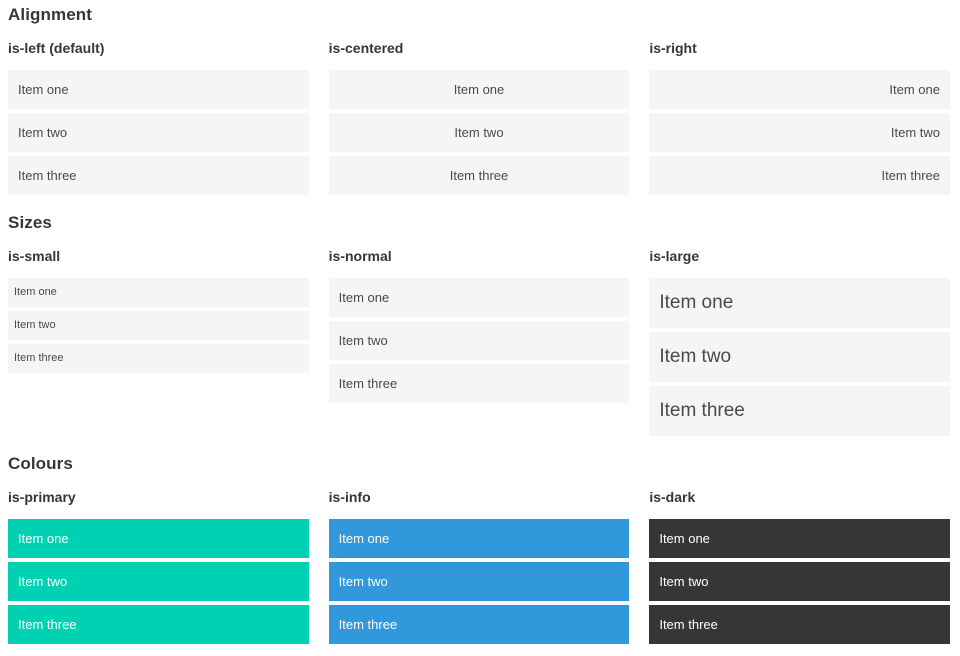  I want to click on column-is-info: is-info Item one Item two Item three, so click(479, 566).